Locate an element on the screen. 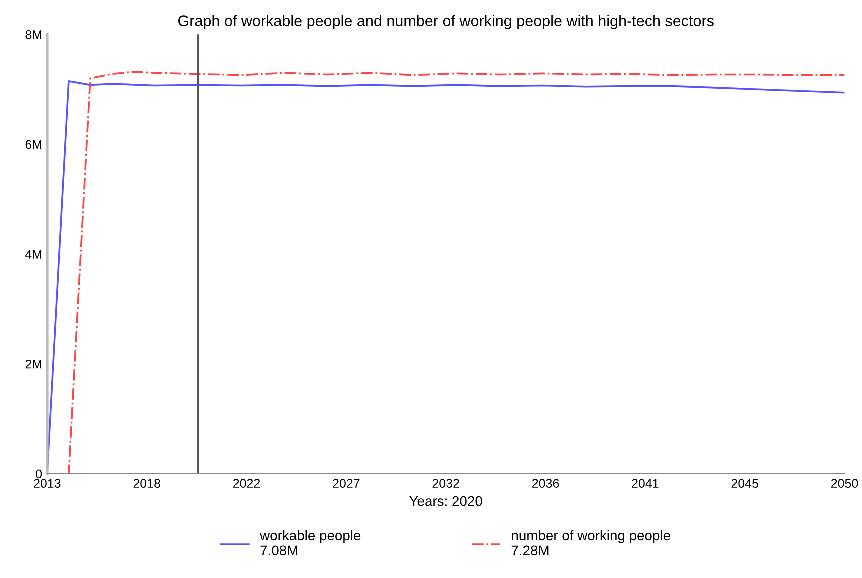 This screenshot has width=862, height=578. x-tick-label: 2041 is located at coordinates (645, 483).